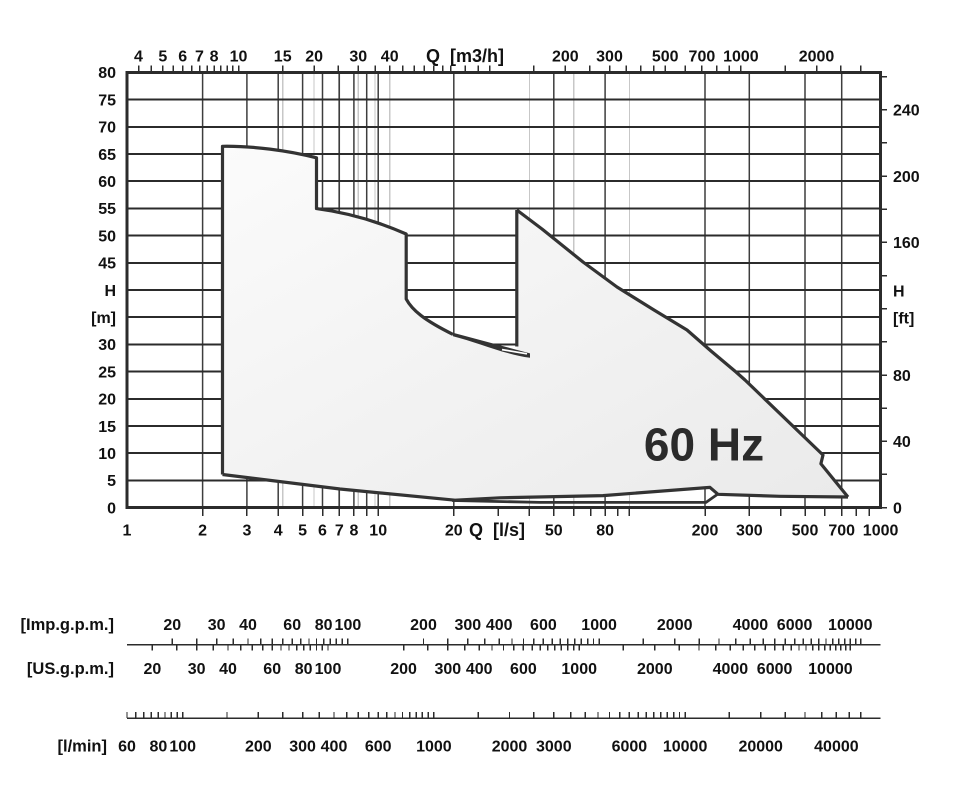 This screenshot has height=785, width=968. What do you see at coordinates (107, 100) in the screenshot?
I see `svg-text: 75` at bounding box center [107, 100].